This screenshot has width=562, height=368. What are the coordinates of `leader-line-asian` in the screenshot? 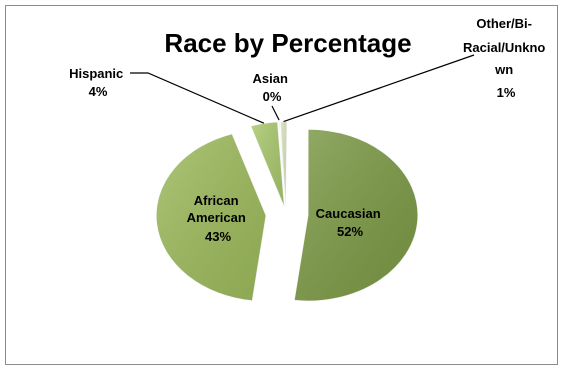 It's located at (275, 113).